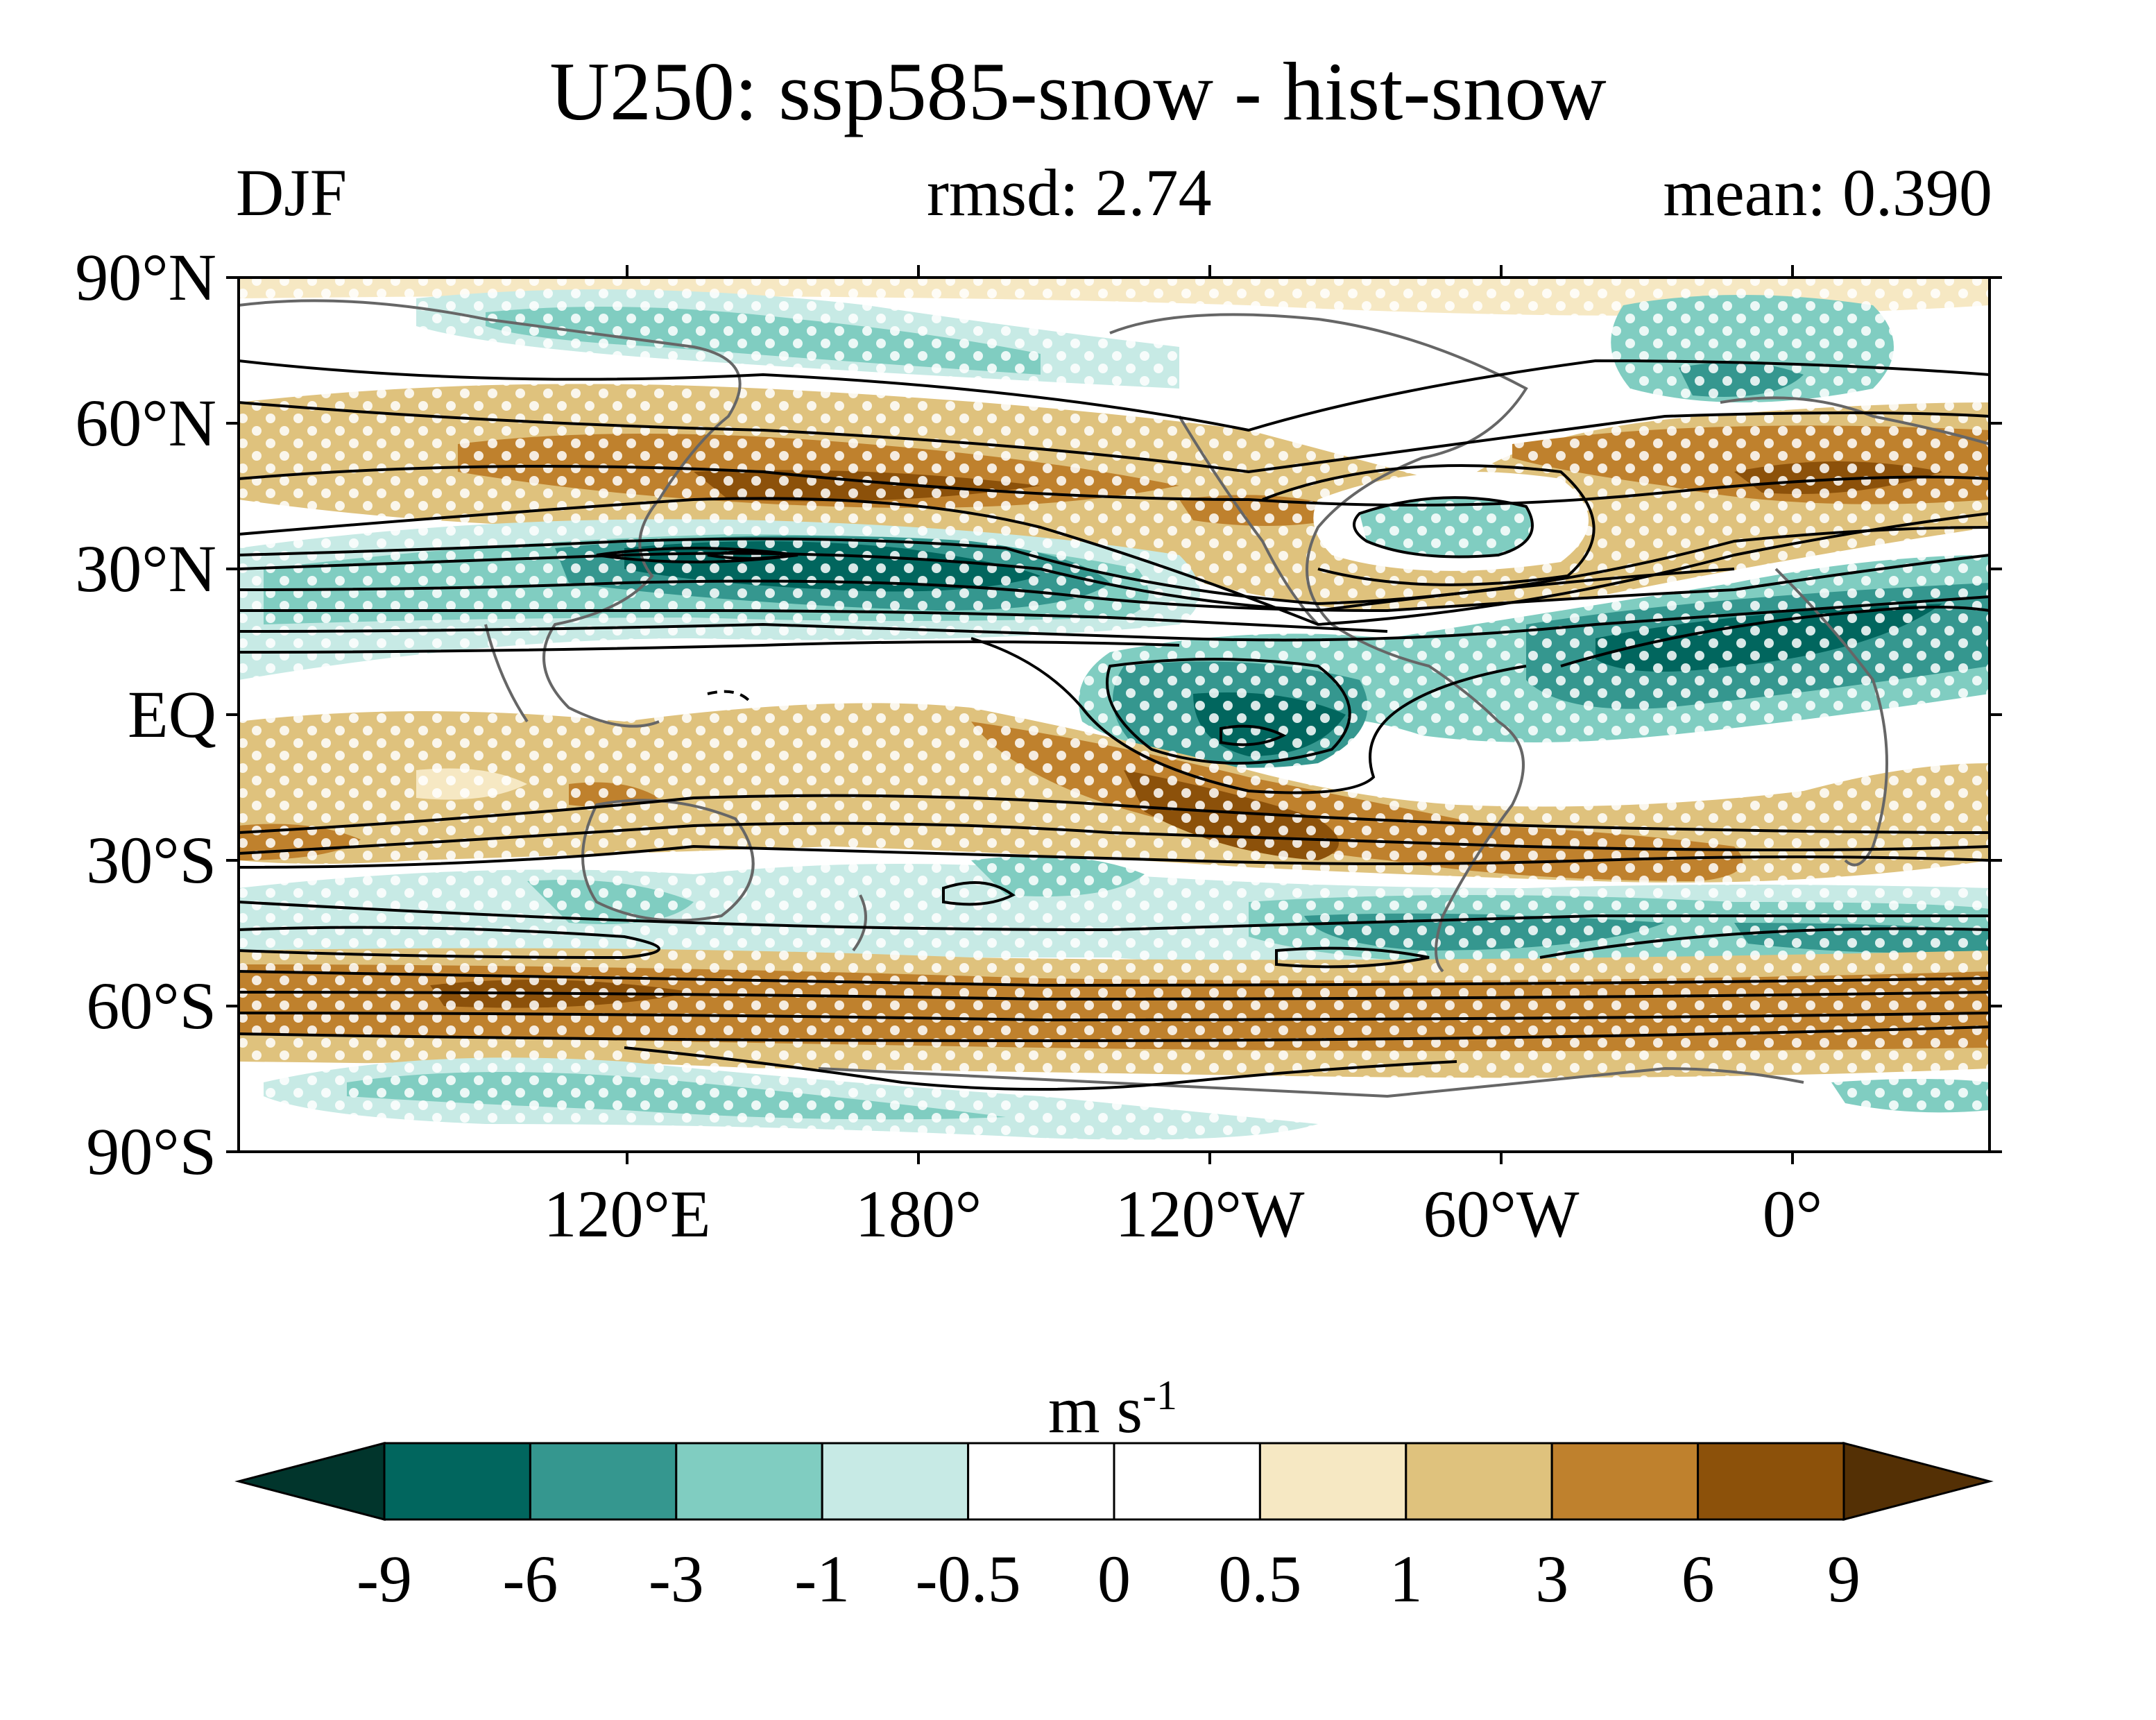  I want to click on colorbar-tick-label: 1, so click(1406, 1579).